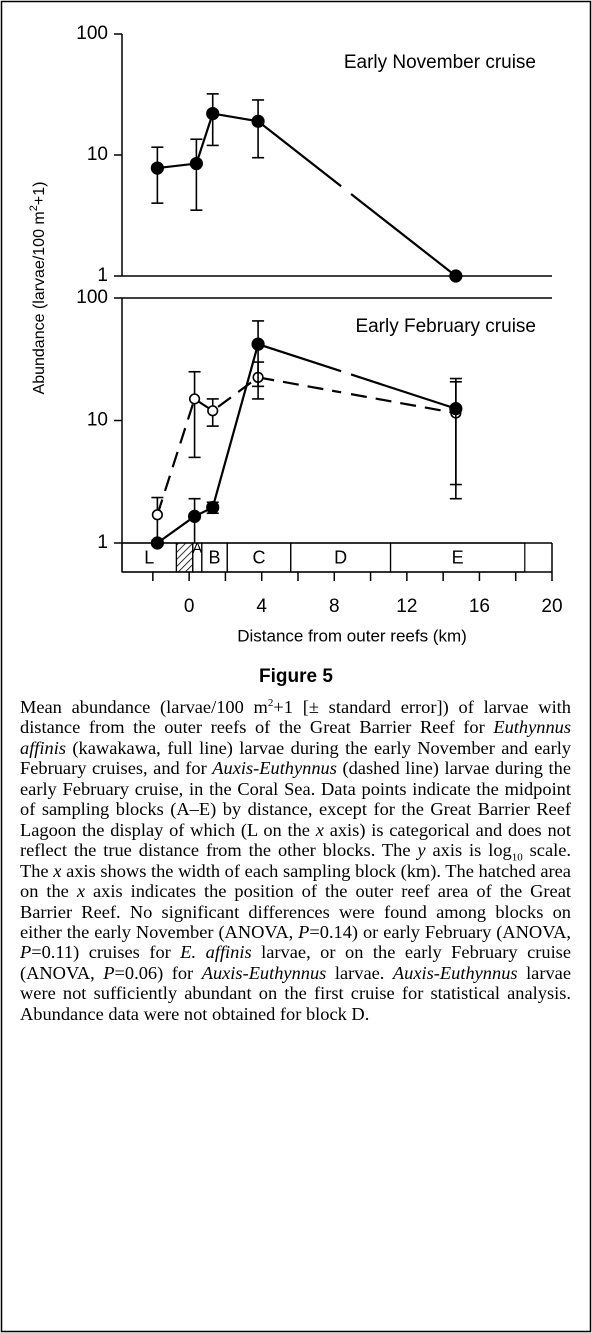 This screenshot has height=1333, width=592. I want to click on y-axis-label-part: Abundance (larvae/100 m, so click(39, 302).